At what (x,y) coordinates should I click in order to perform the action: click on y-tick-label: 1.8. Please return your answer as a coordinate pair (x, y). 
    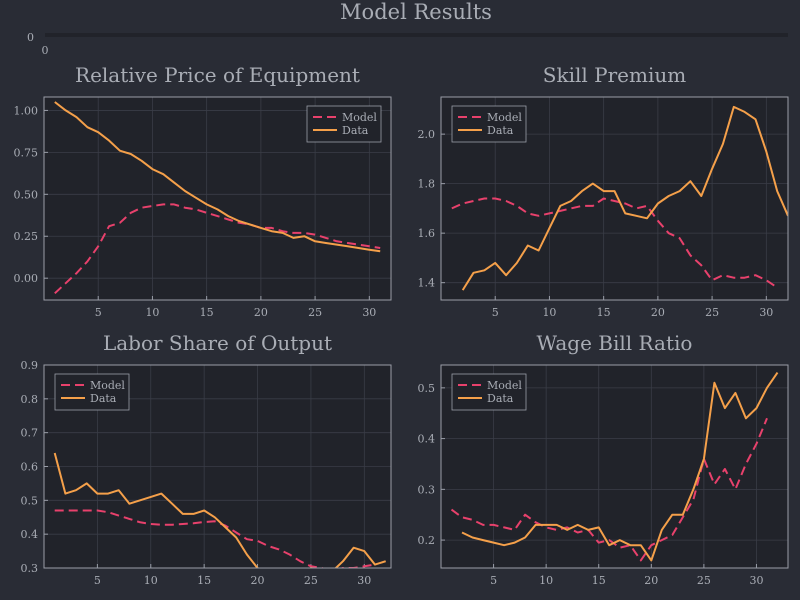
    Looking at the image, I should click on (427, 184).